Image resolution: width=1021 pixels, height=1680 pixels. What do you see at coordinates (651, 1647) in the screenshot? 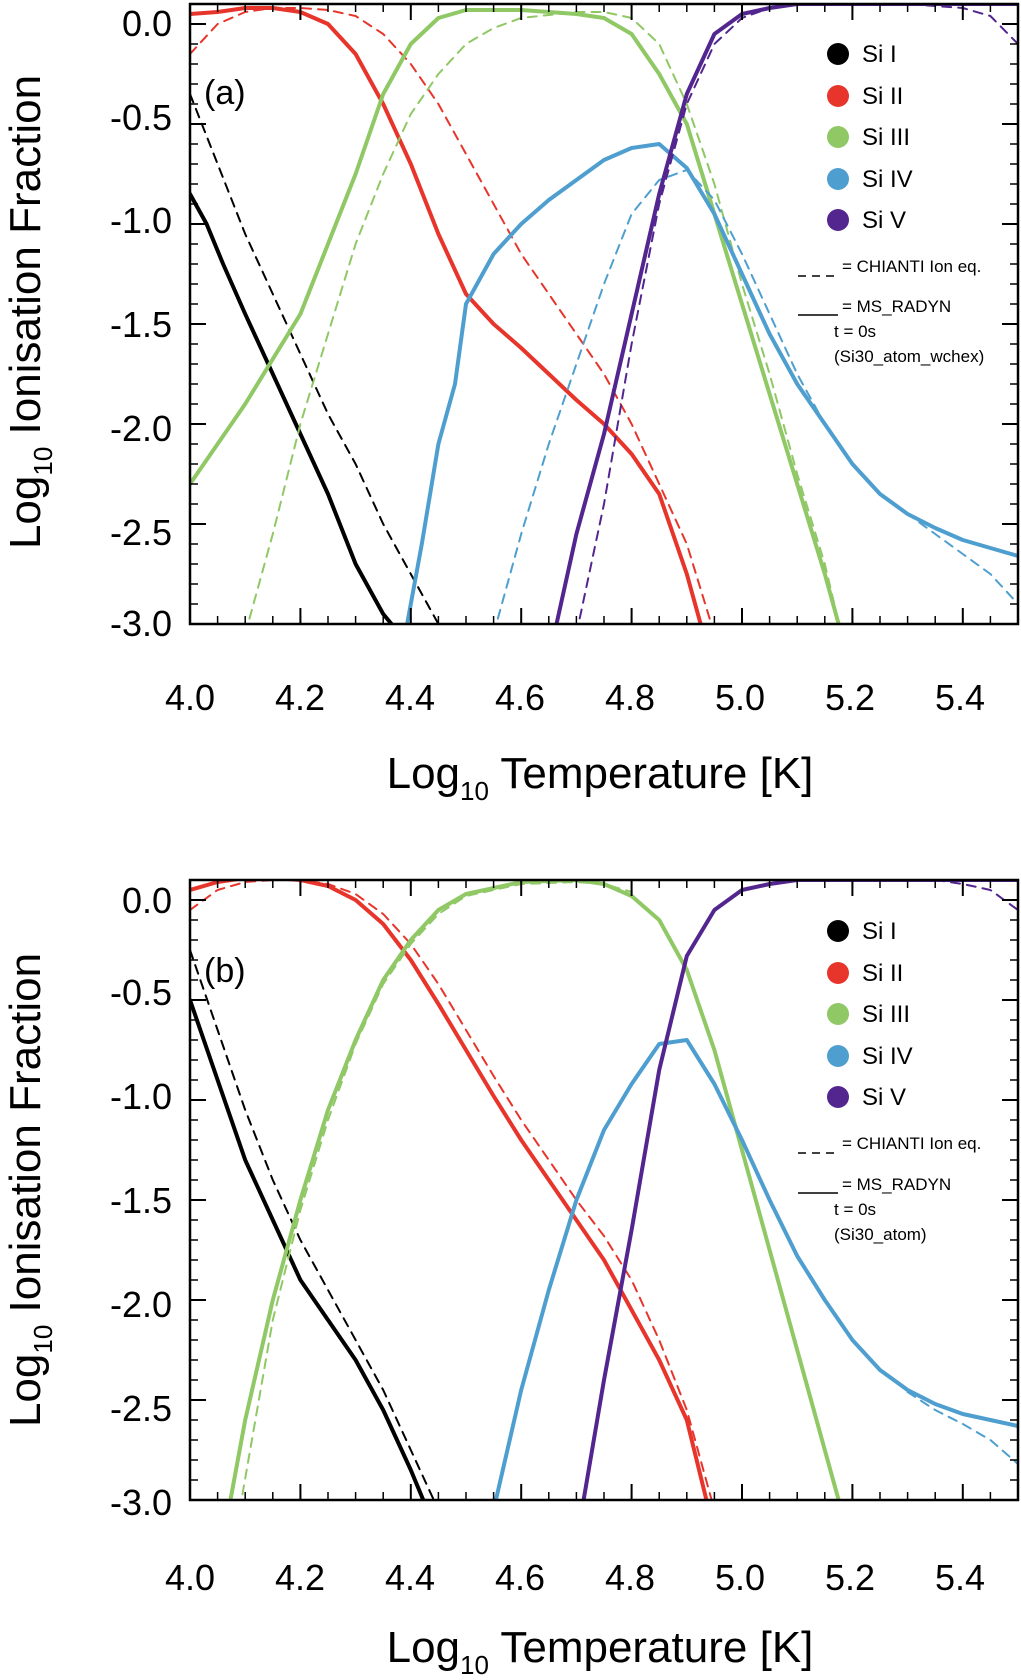
I see `panel-b-xlabel-rest: Temperature [K]` at bounding box center [651, 1647].